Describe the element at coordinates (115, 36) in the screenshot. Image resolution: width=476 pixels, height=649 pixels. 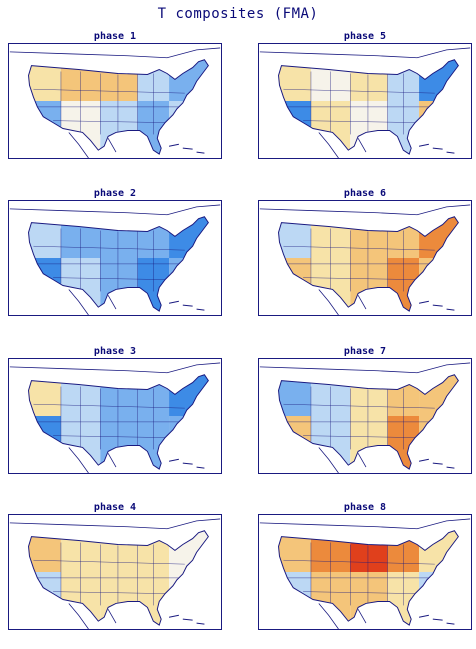
I see `panel-label: phase 1` at that location.